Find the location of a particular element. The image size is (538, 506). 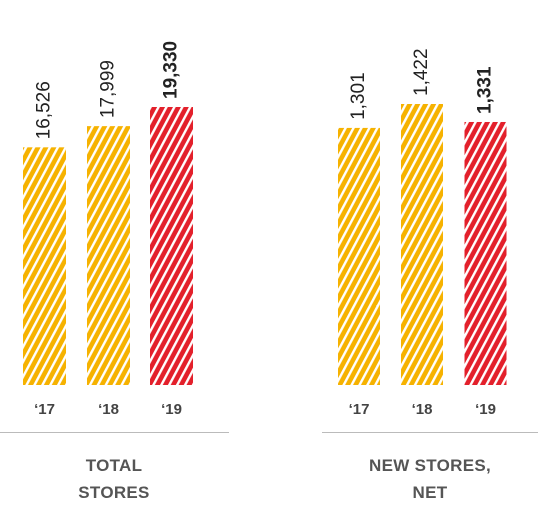

value-label: 16,526 is located at coordinates (44, 110).